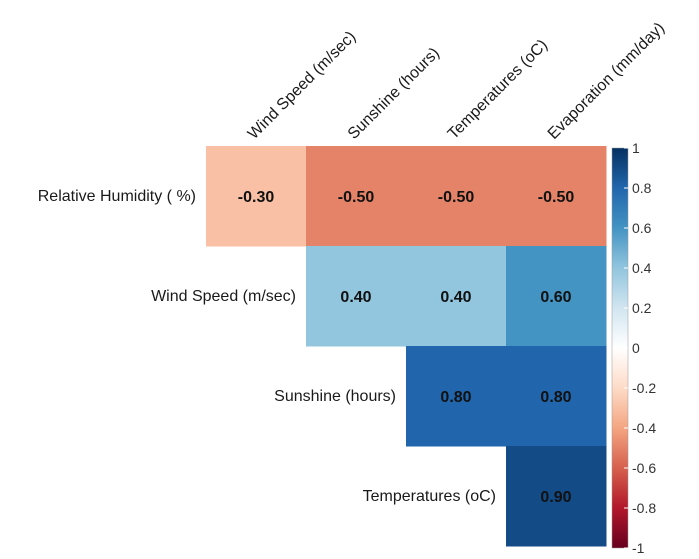 This screenshot has height=559, width=699. Describe the element at coordinates (638, 548) in the screenshot. I see `colorbar-tick-label: -1` at that location.